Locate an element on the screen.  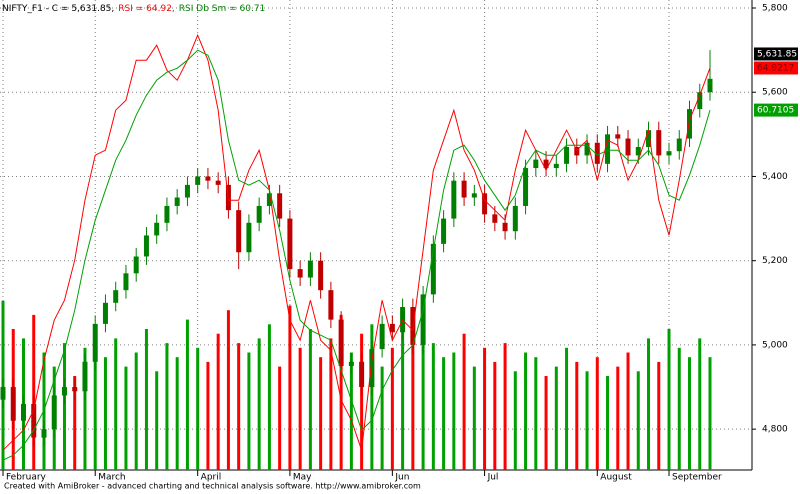
x-tick-label: Jul is located at coordinates (493, 478).